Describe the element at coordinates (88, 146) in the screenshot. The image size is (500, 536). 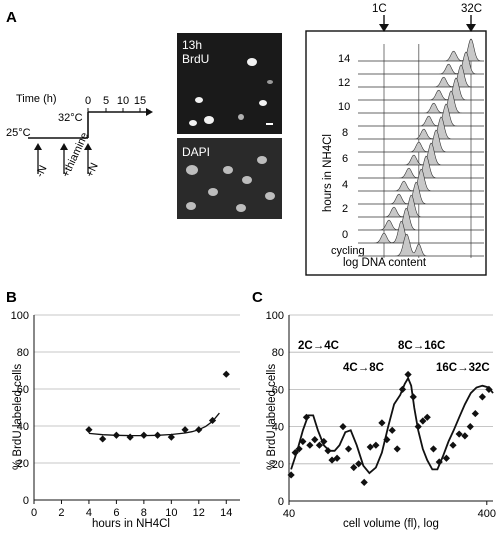
I see `event-arrowhead-plus-n` at that location.